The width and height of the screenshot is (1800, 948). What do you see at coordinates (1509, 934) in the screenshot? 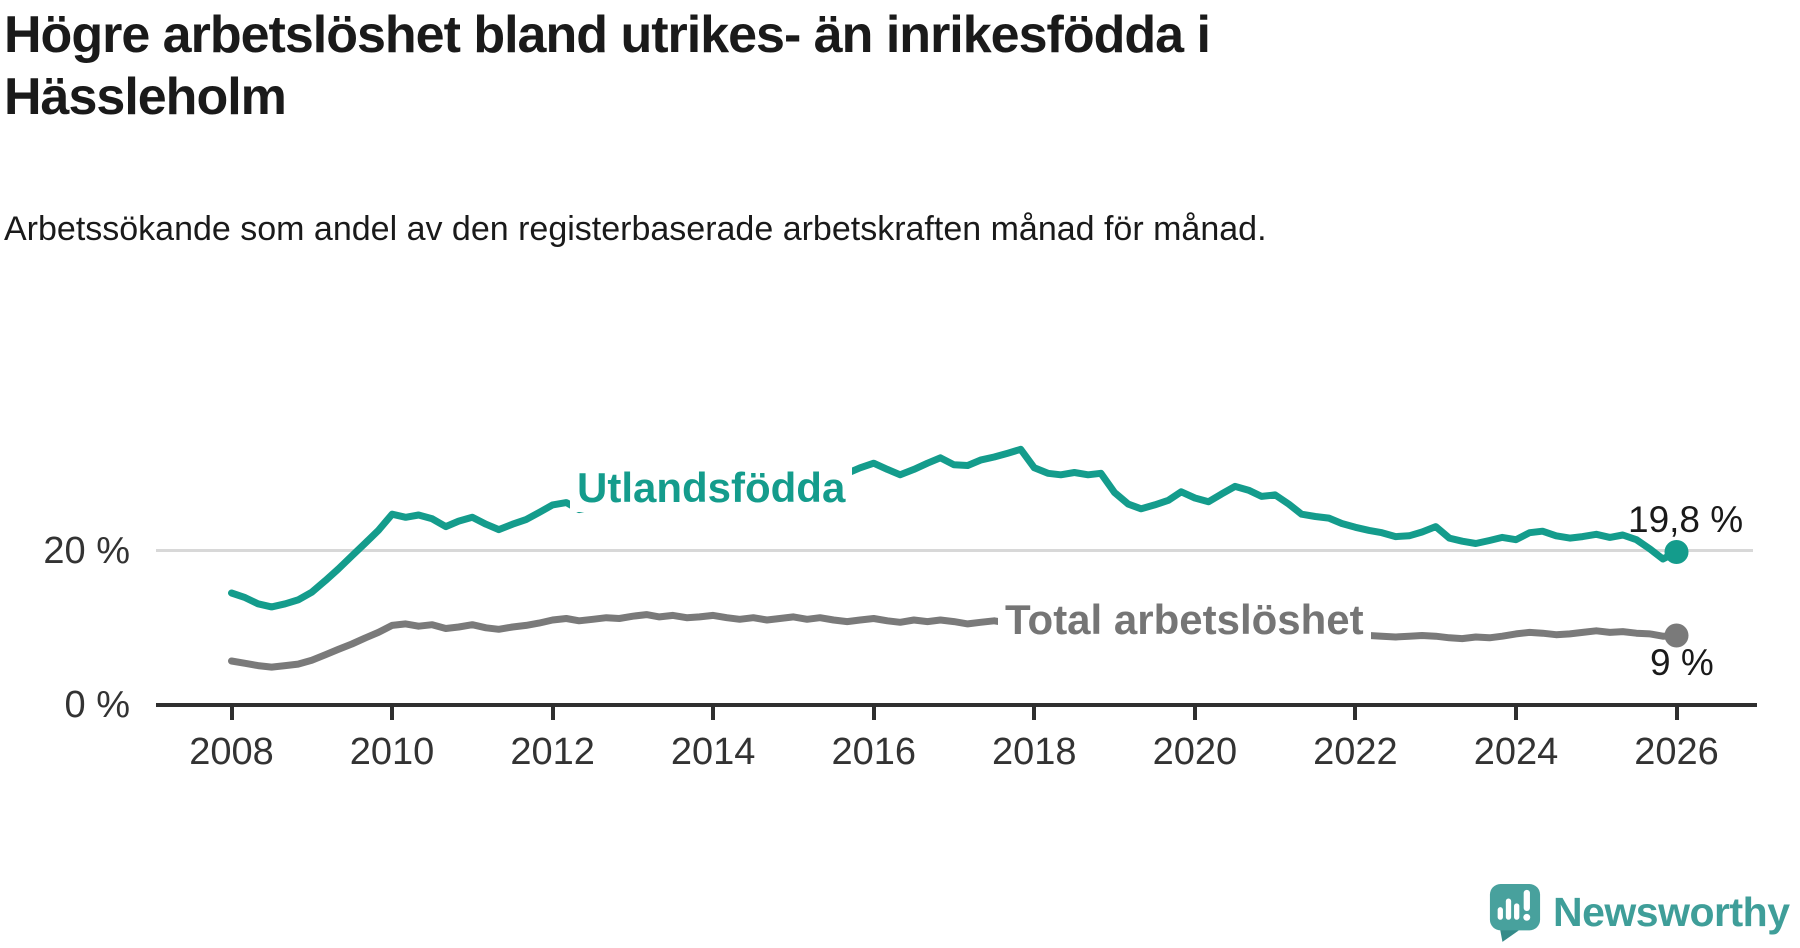
I see `bubble-tail` at bounding box center [1509, 934].